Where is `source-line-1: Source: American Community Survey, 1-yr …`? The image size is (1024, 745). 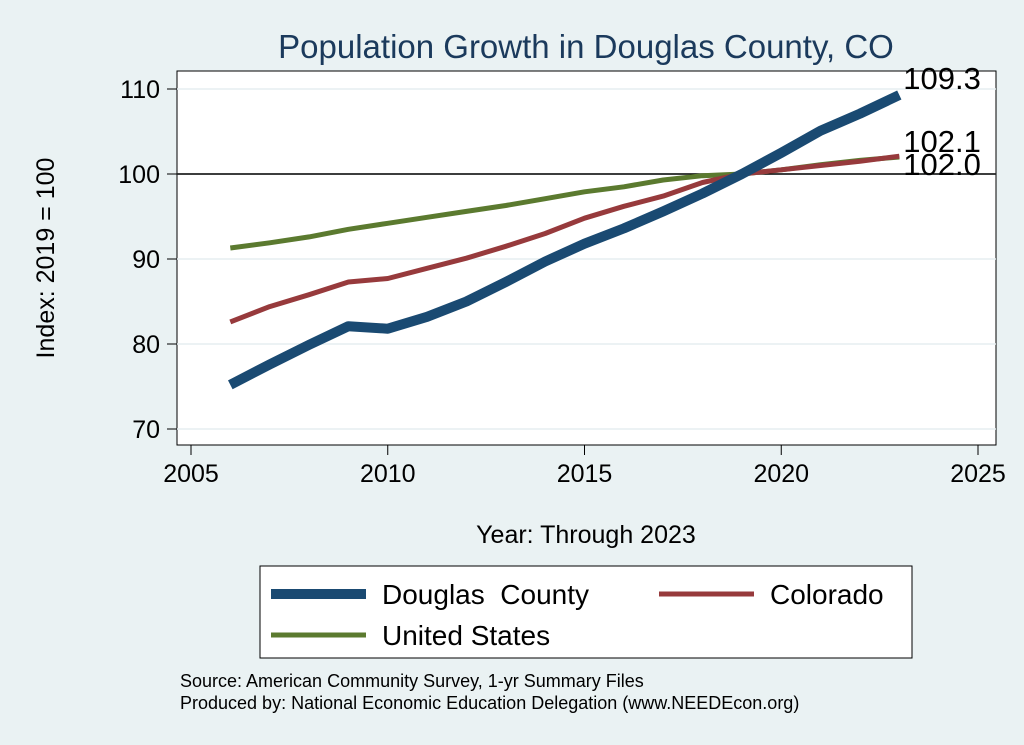
source-line-1: Source: American Community Survey, 1-yr … is located at coordinates (412, 681).